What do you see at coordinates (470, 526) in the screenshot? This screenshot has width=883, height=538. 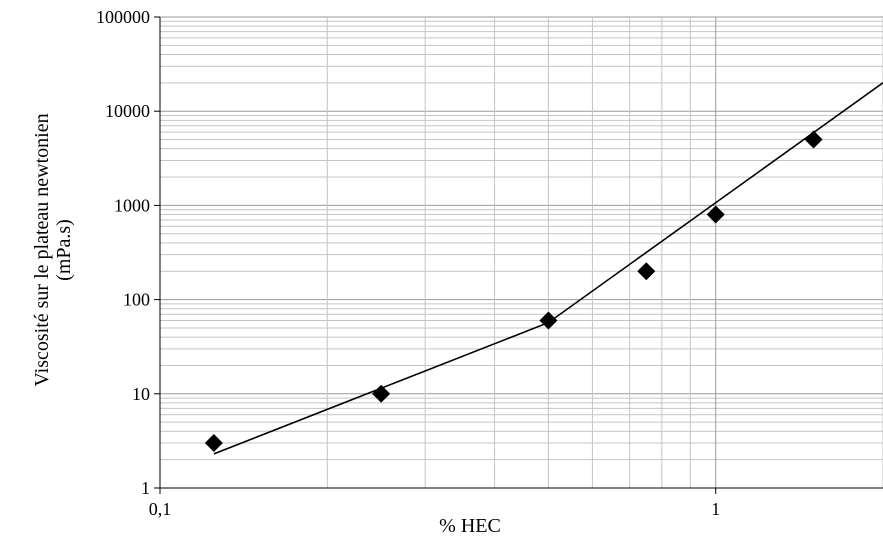 I see `x-axis-label: % HEC` at bounding box center [470, 526].